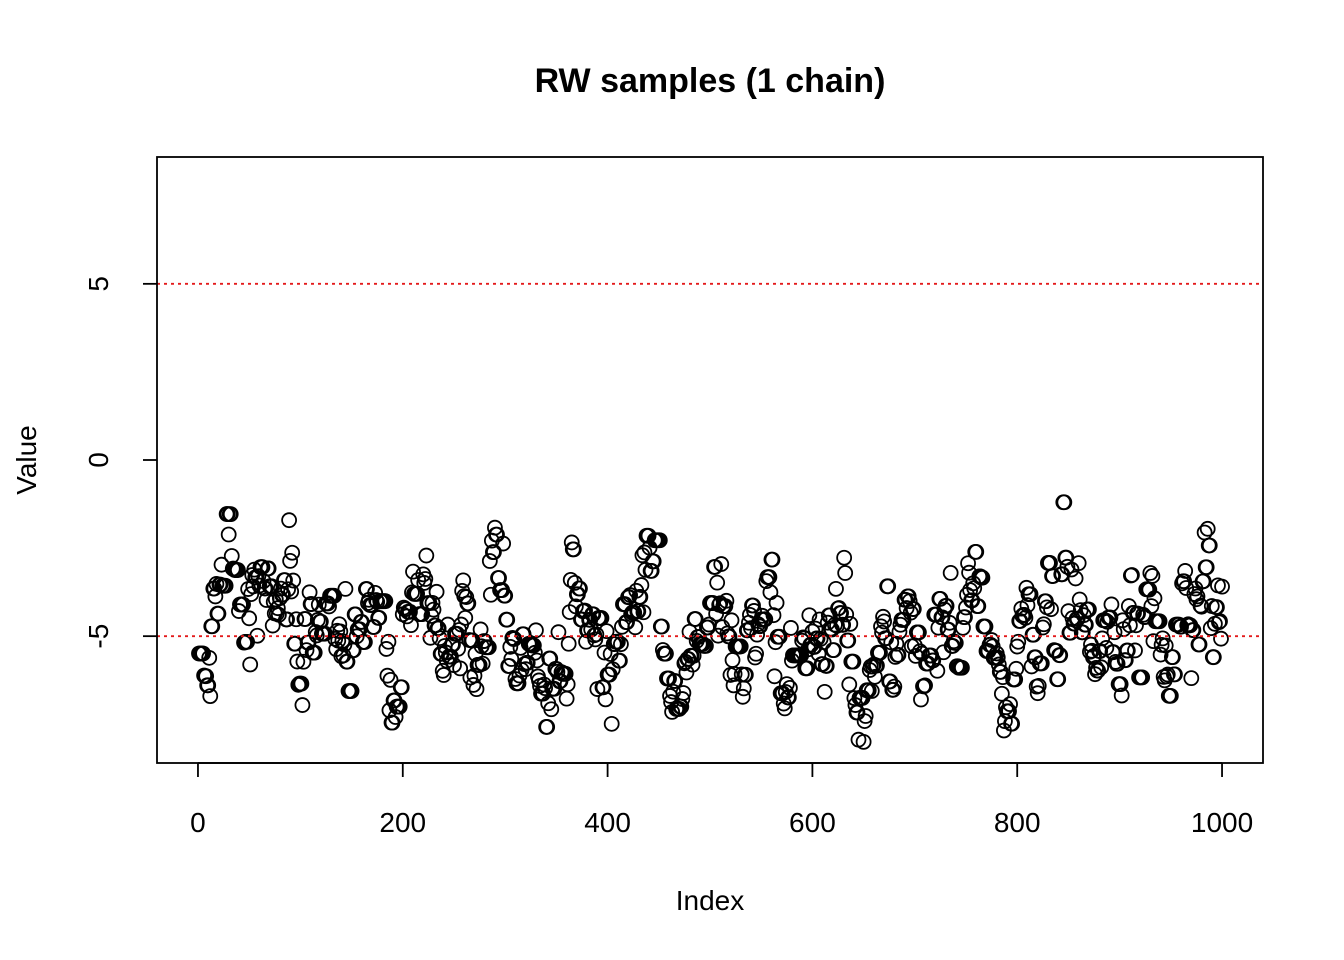 This screenshot has width=1344, height=960. Describe the element at coordinates (198, 822) in the screenshot. I see `x-tick-label: 0` at that location.